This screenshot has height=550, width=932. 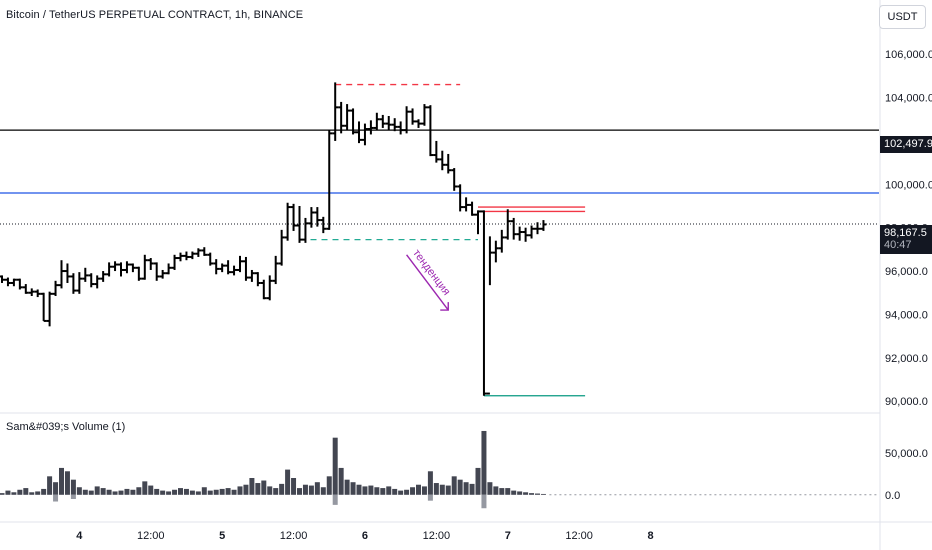 I want to click on last-price-tag: 98,167.5 40:47, so click(x=906, y=239).